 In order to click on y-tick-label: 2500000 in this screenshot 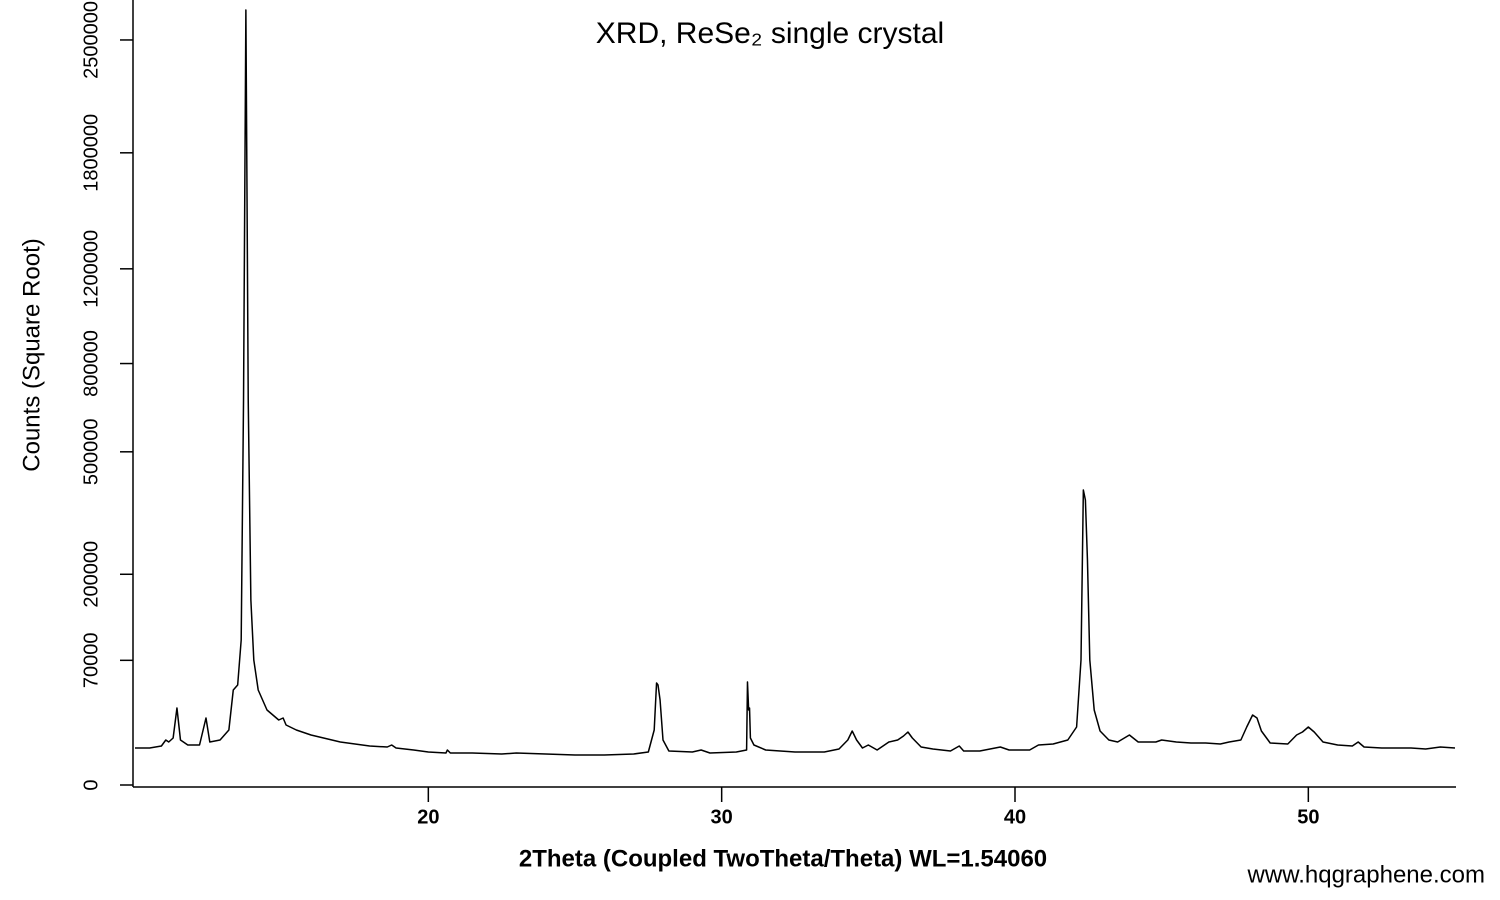, I will do `click(91, 40)`.